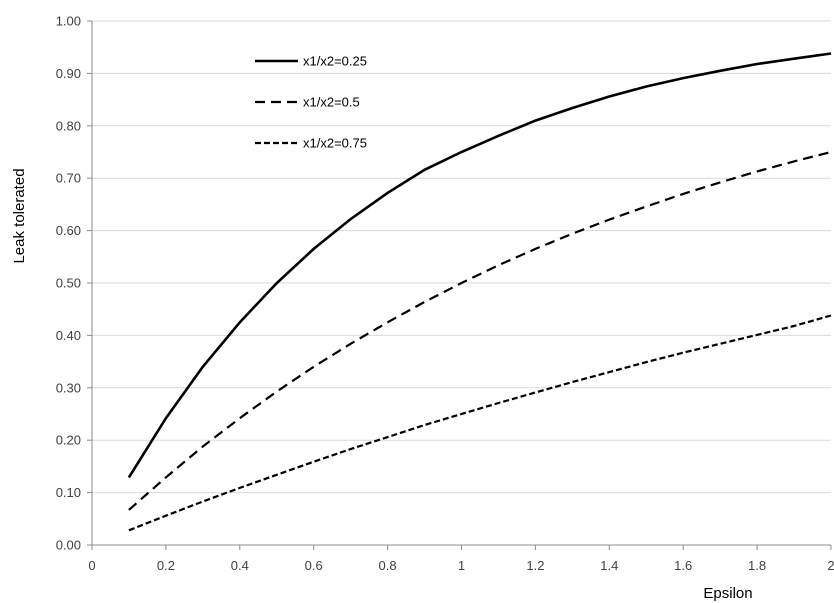 The image size is (834, 603). What do you see at coordinates (68, 440) in the screenshot?
I see `y-tick-label: 0.20` at bounding box center [68, 440].